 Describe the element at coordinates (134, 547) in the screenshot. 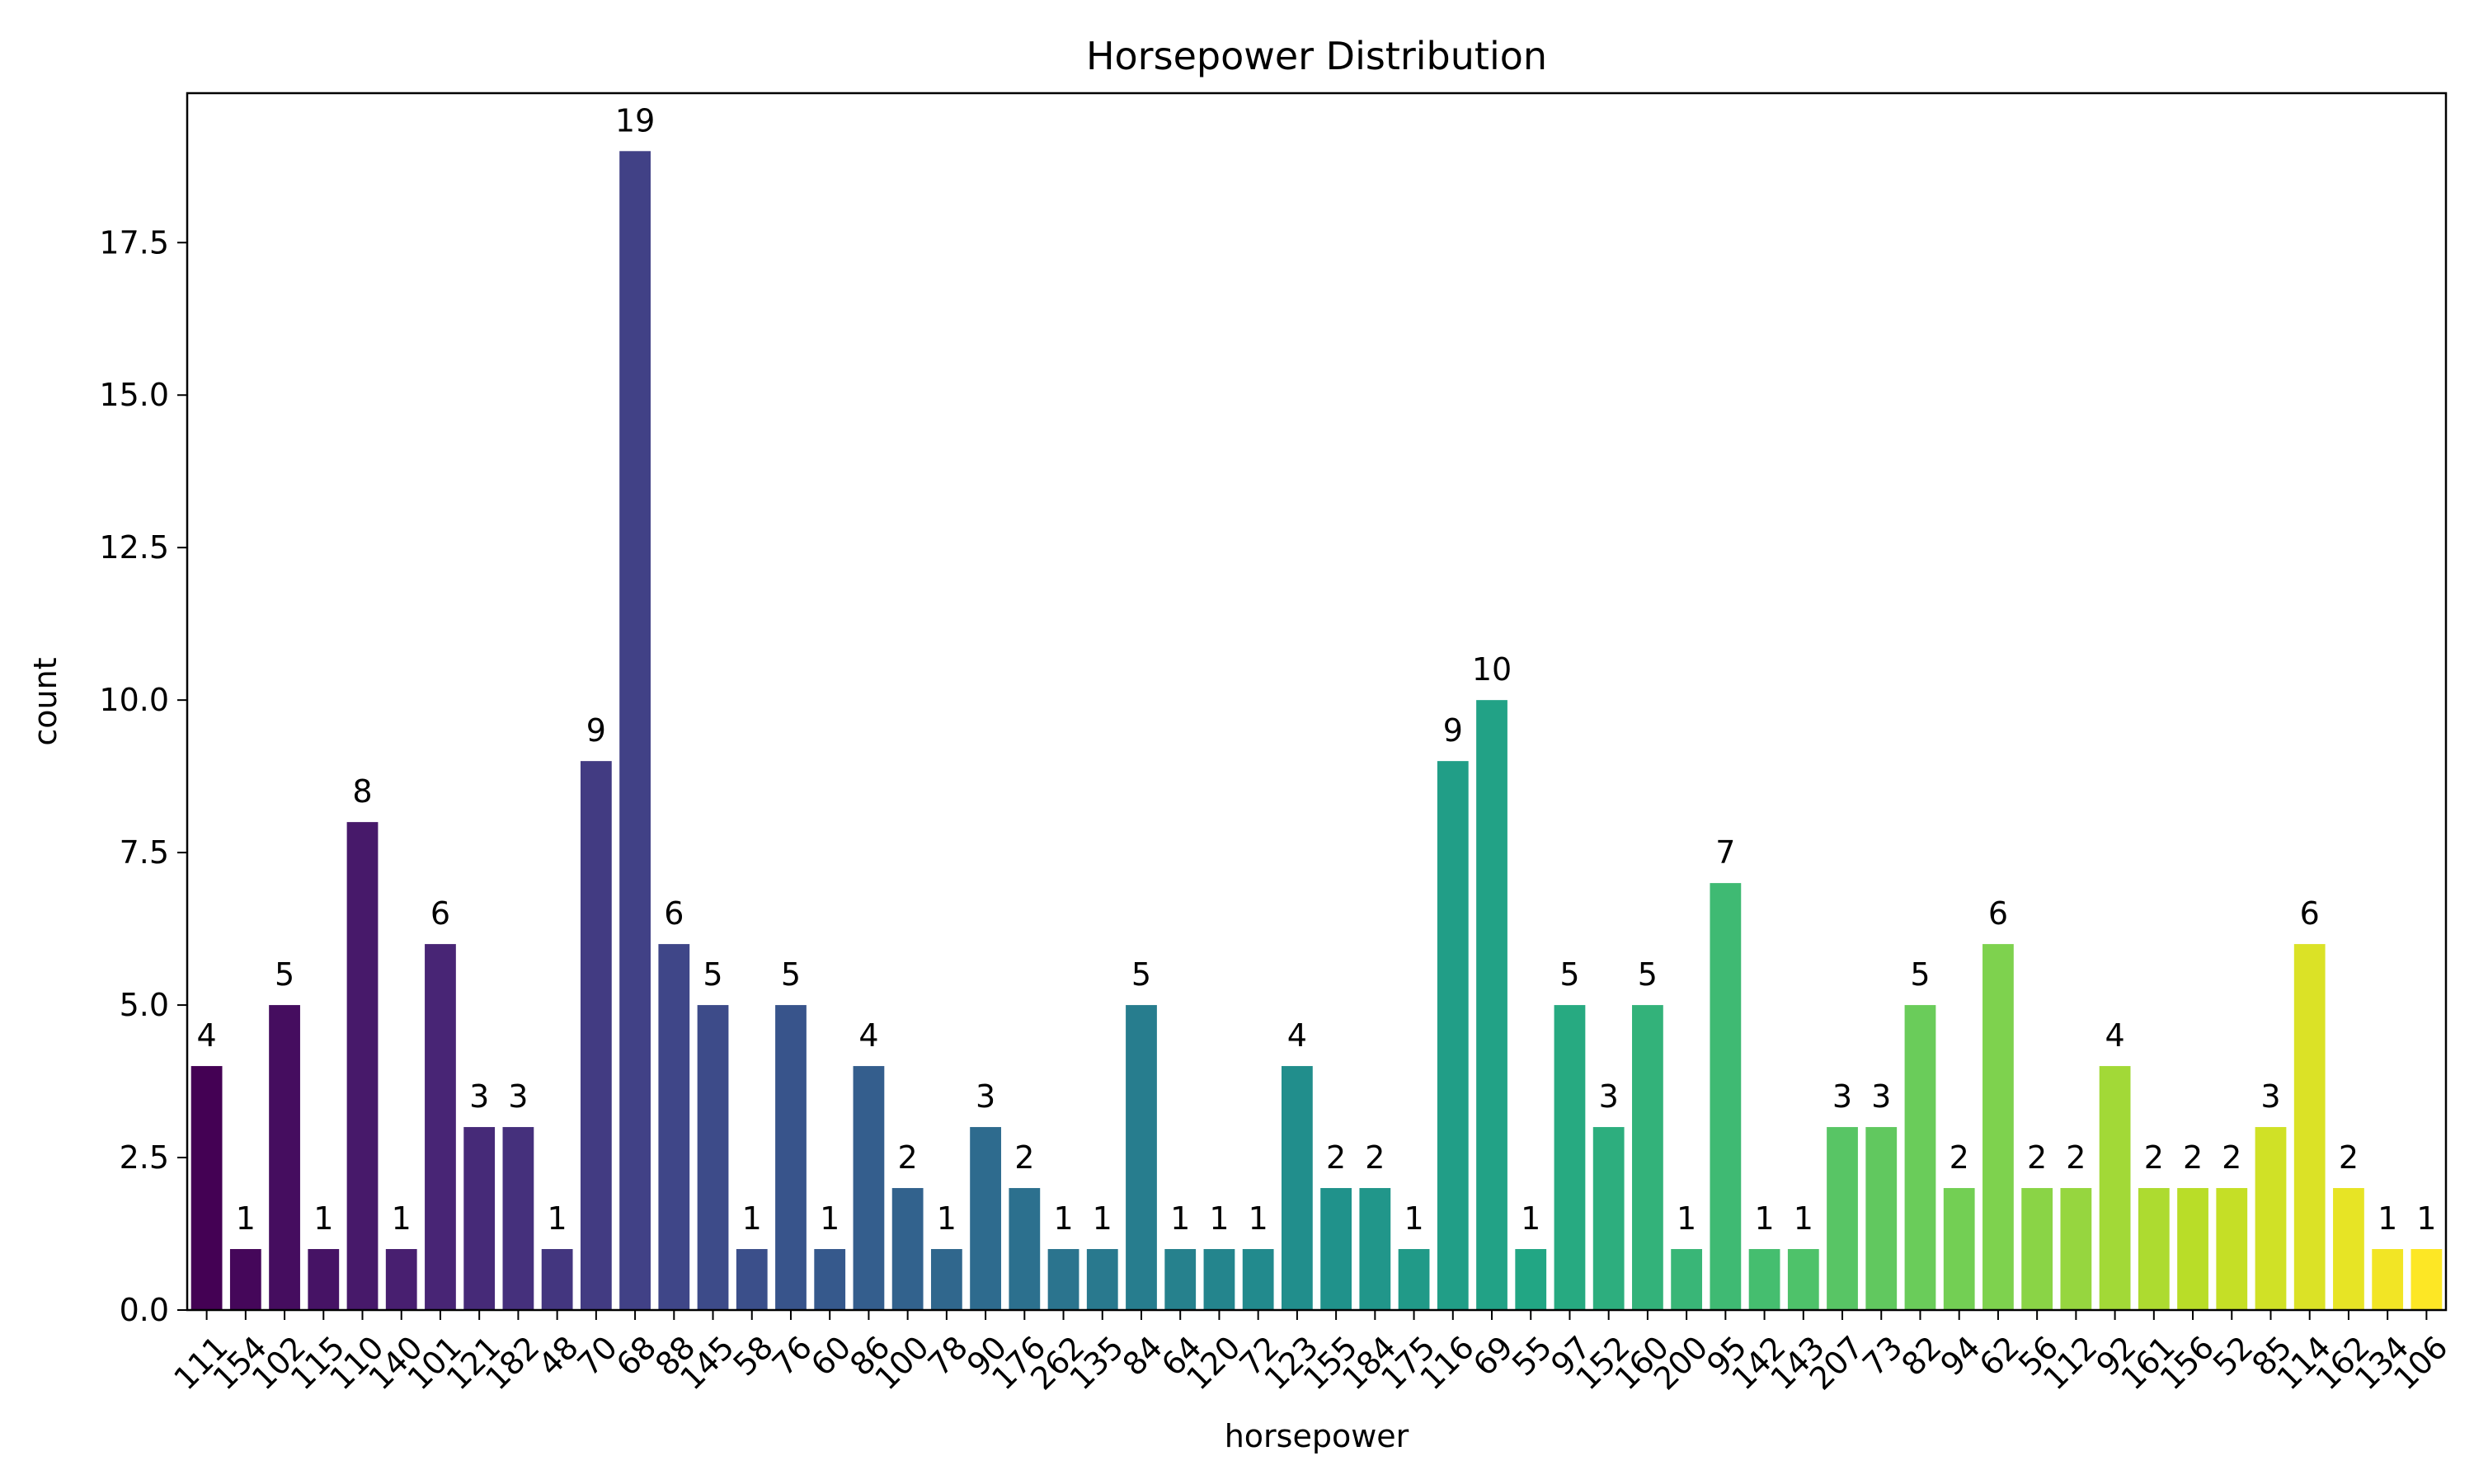

I see `y-tick-label: 12.5` at that location.